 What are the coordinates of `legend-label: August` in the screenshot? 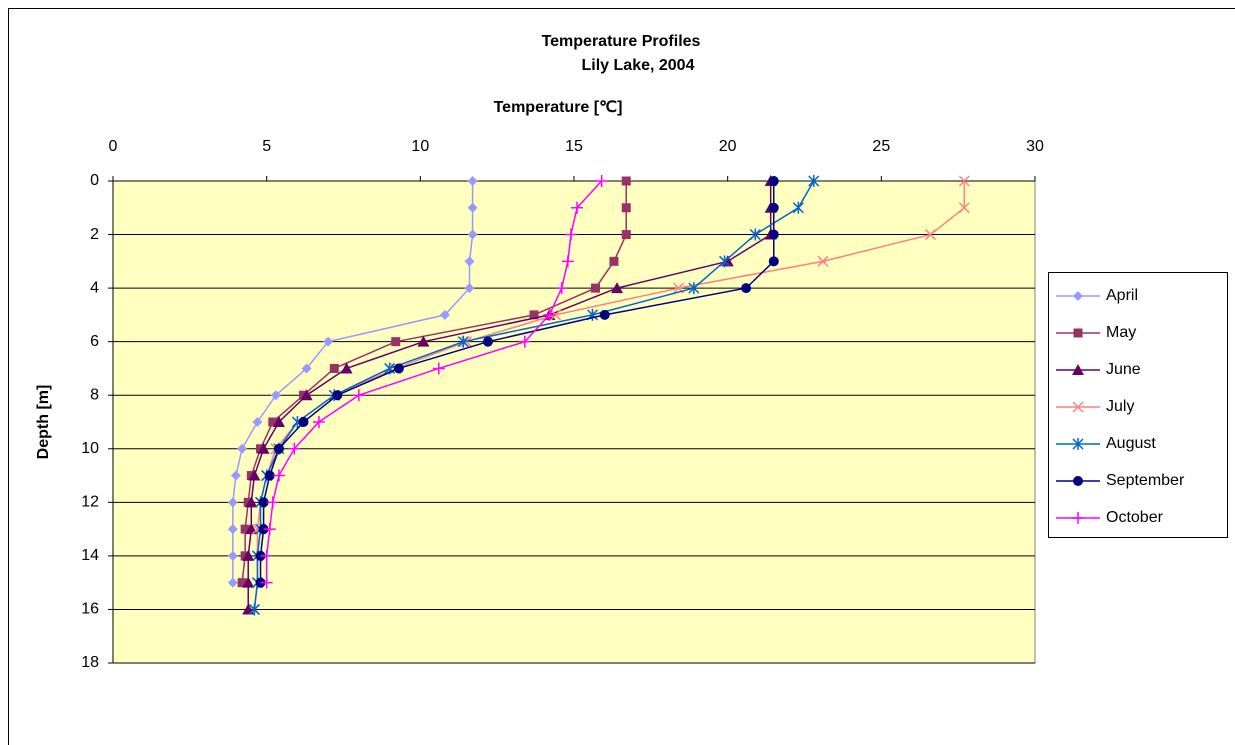 It's located at (1131, 443).